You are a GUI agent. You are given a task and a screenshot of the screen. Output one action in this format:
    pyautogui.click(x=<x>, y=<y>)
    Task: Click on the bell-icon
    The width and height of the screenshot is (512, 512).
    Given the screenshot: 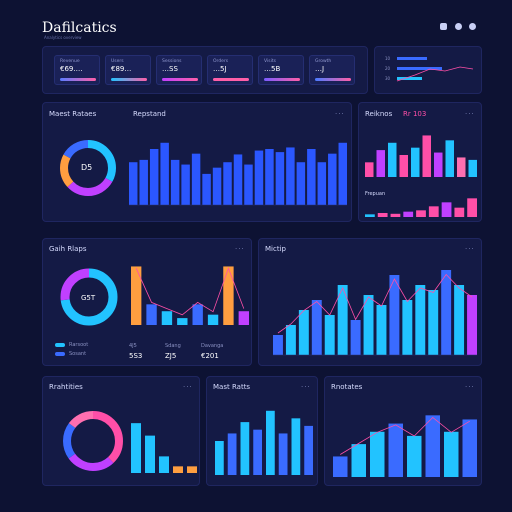 What is the action you would take?
    pyautogui.click(x=443, y=26)
    